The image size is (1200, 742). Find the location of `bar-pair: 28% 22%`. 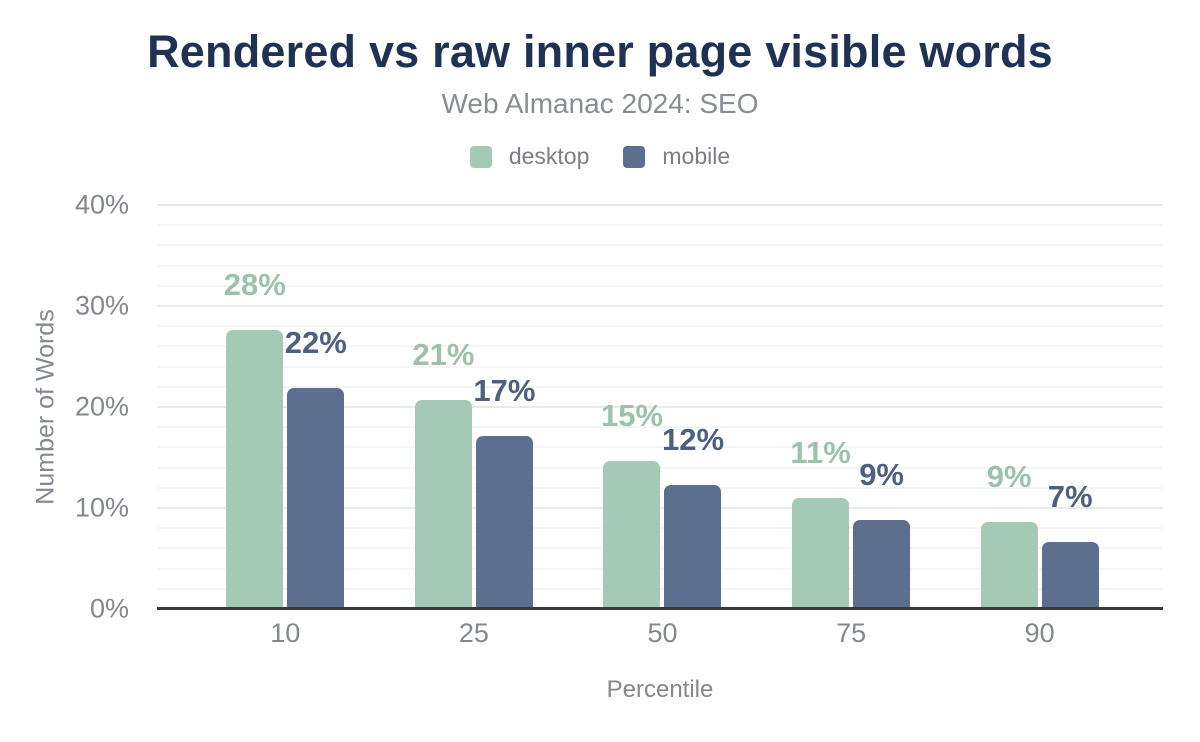

bar-pair: 28% 22% is located at coordinates (285, 439).